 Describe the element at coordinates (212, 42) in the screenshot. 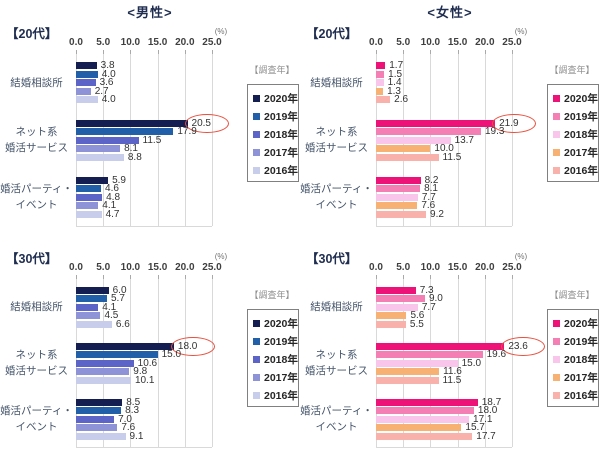

I see `axis-tick-label: 25.0` at that location.